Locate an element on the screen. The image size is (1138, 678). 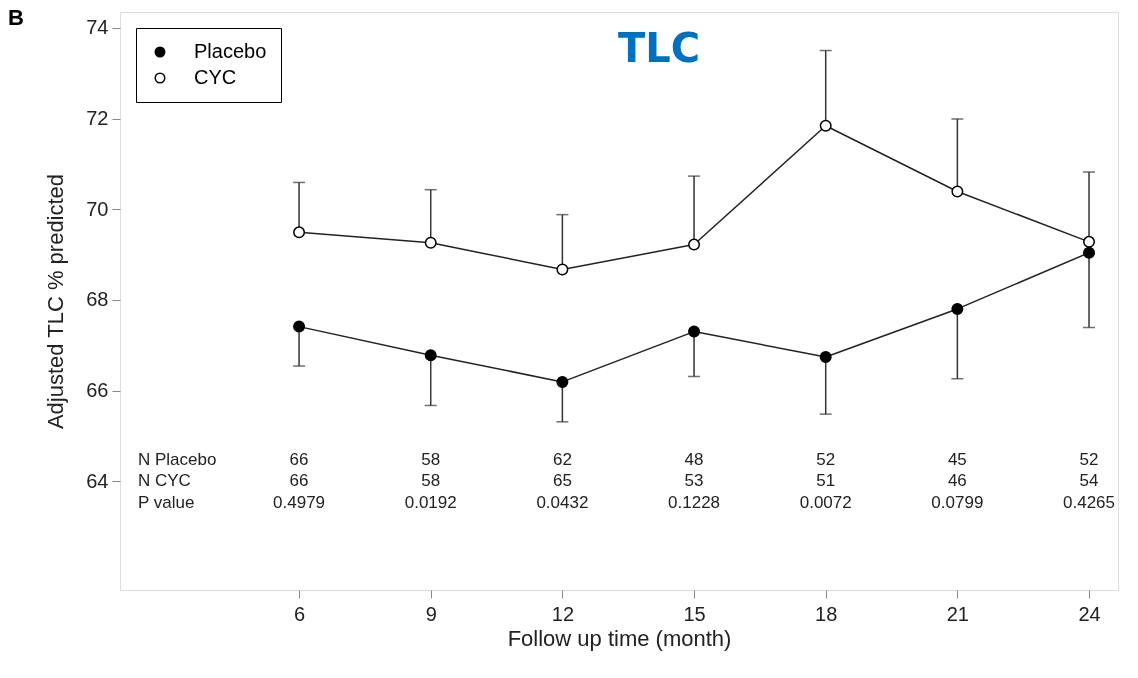
annotation: N CYC is located at coordinates (164, 480).